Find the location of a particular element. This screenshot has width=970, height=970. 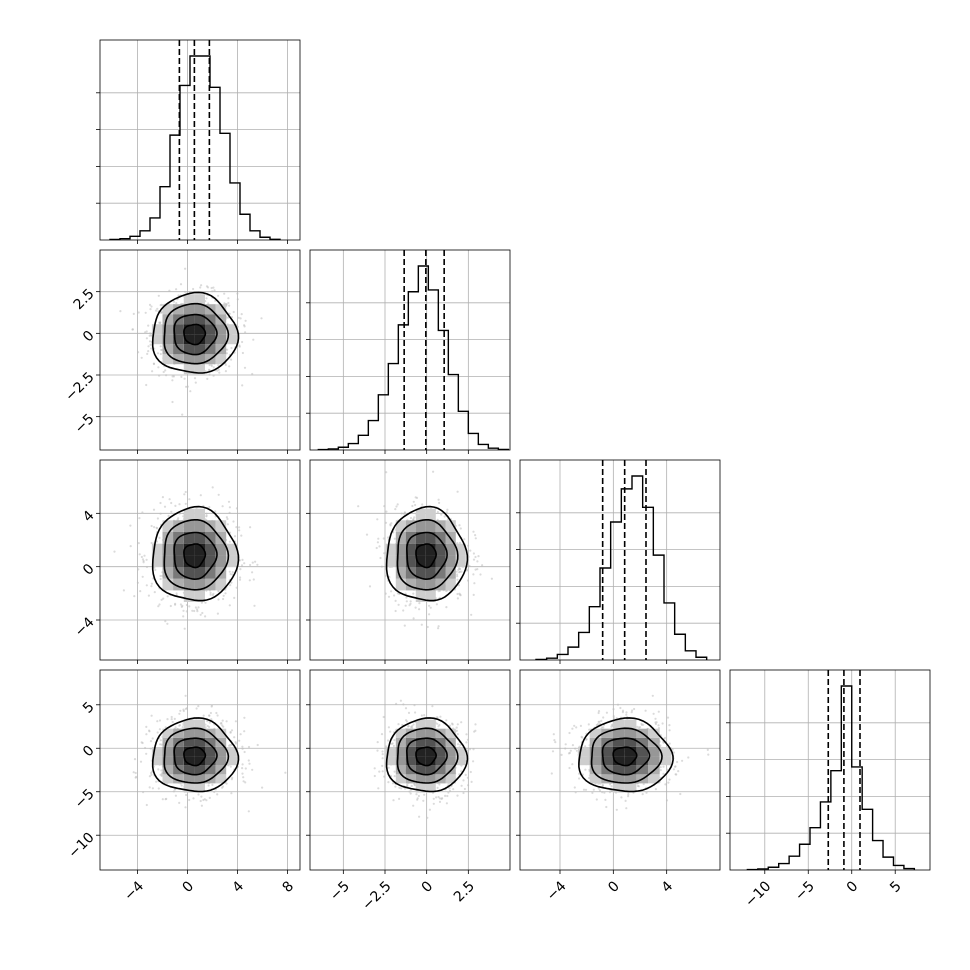

panel-p1-0: −5−2.502.5 is located at coordinates (181, 351).